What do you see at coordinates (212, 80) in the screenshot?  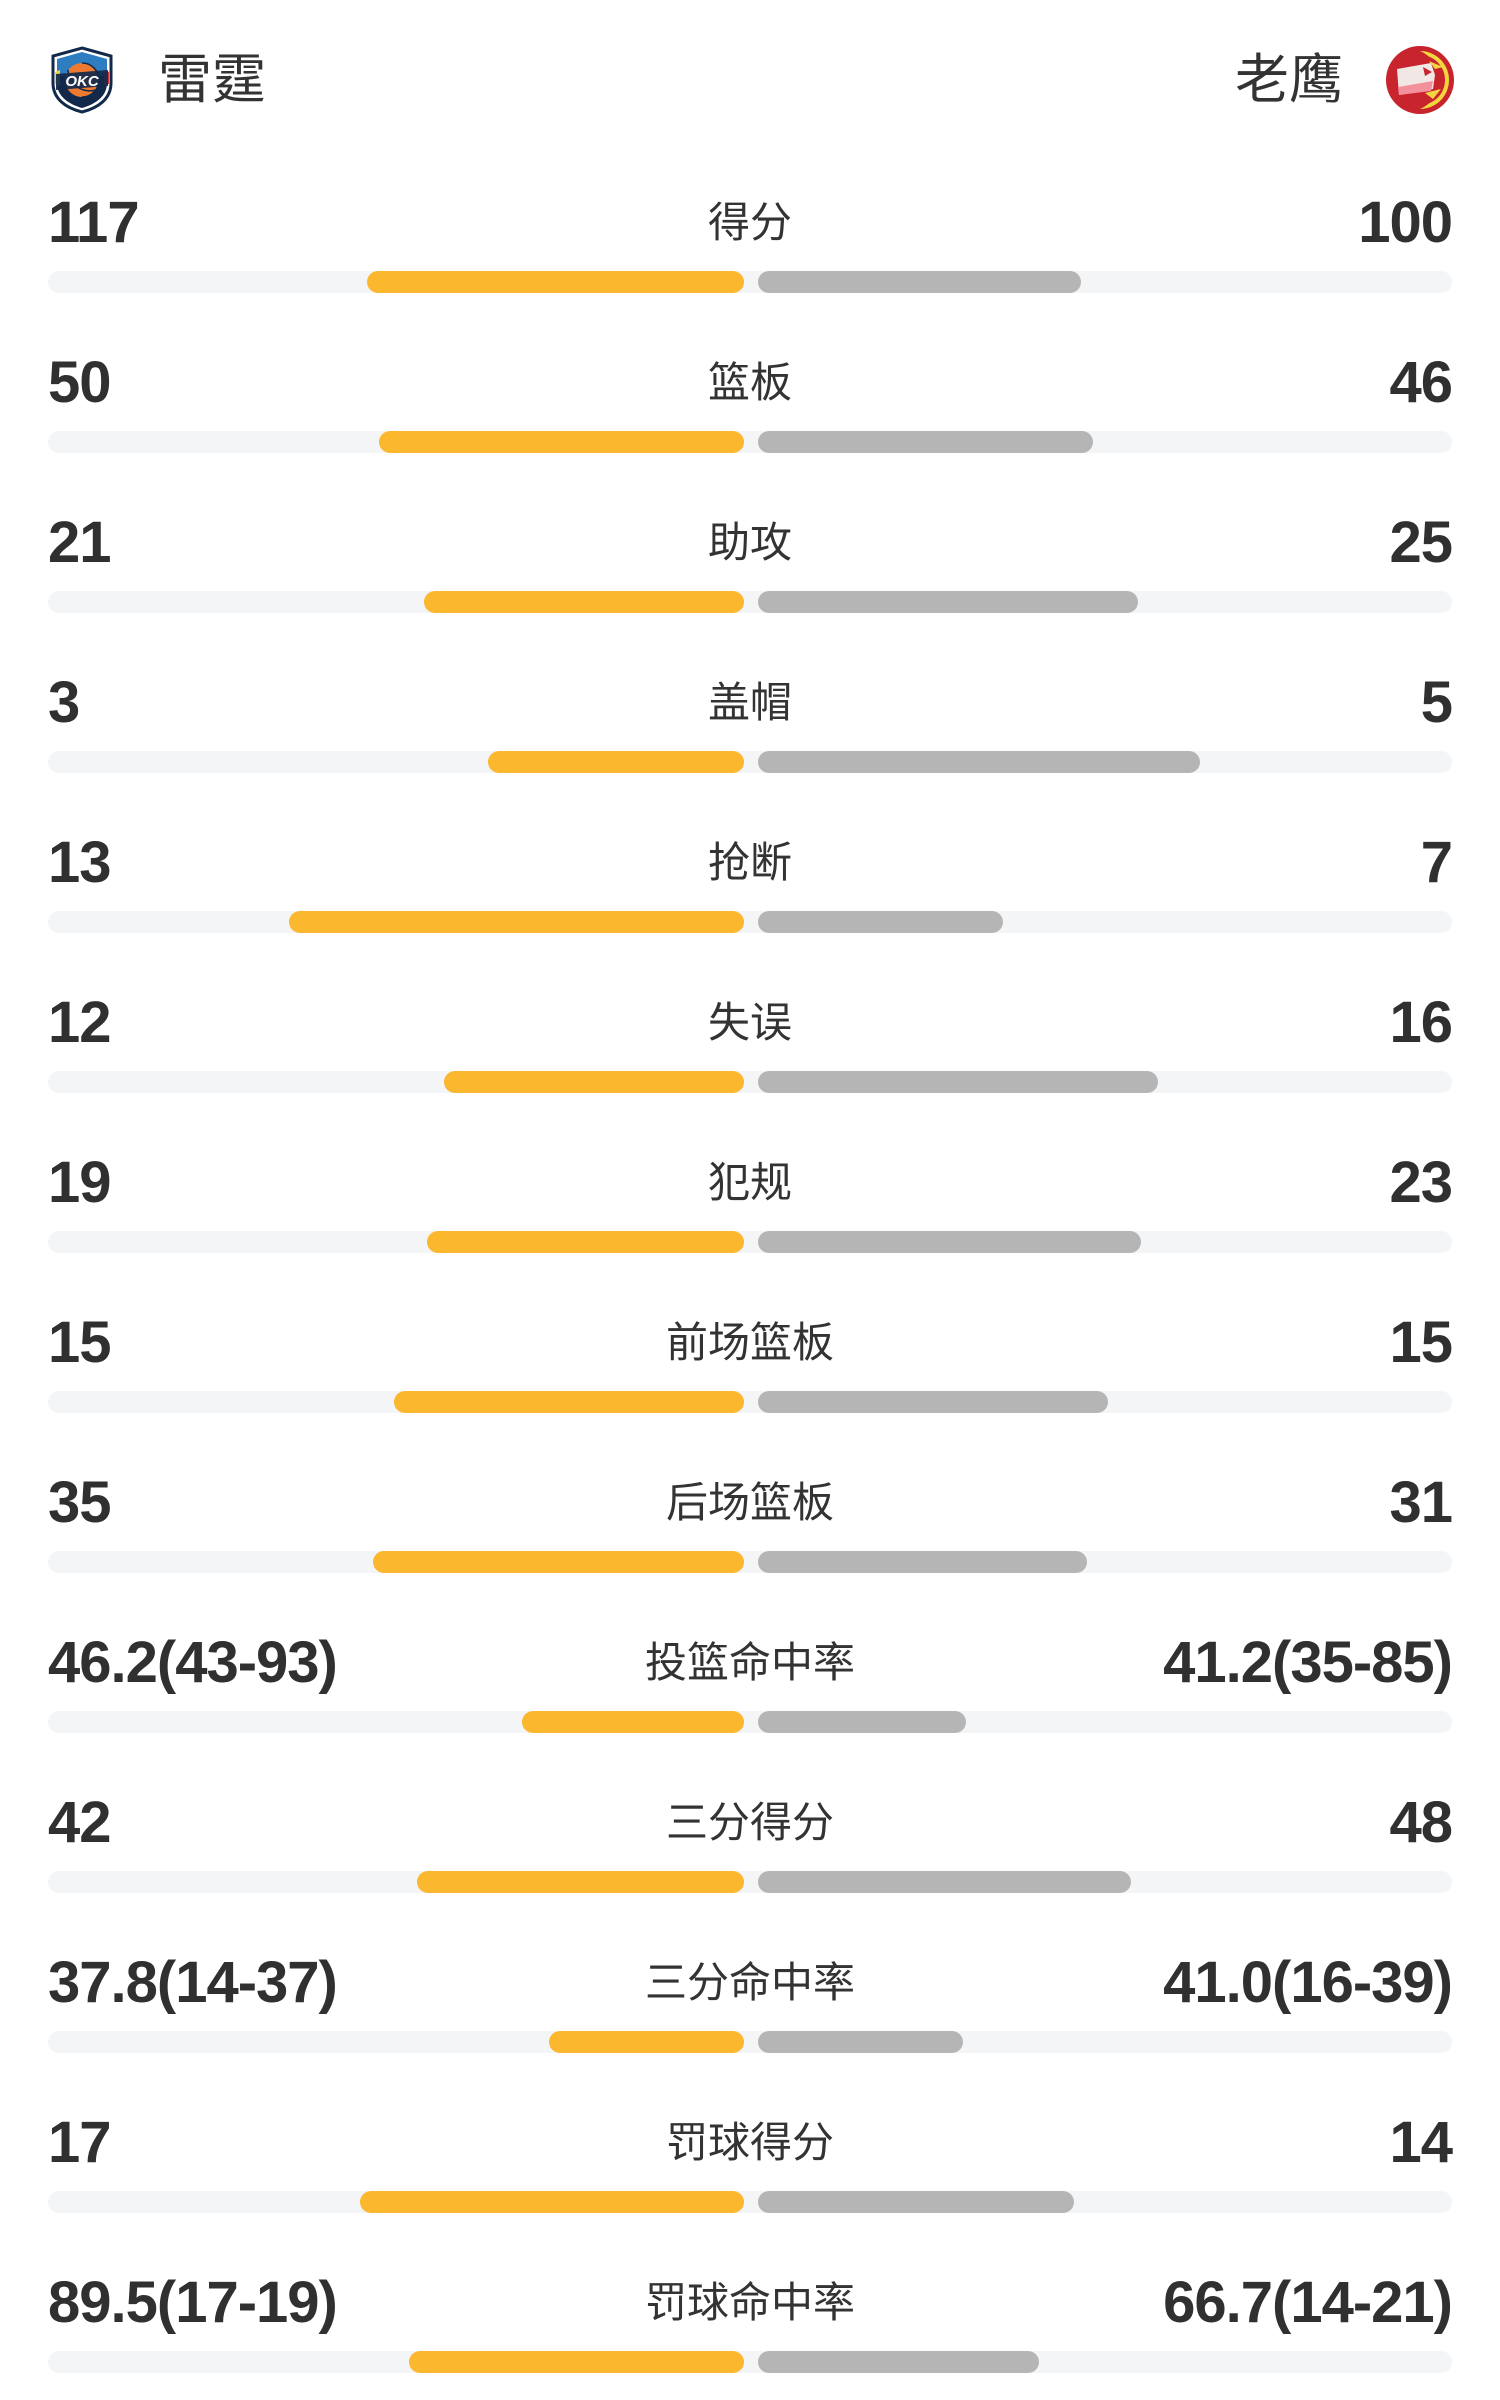 I see `home-team-name: 雷霆` at bounding box center [212, 80].